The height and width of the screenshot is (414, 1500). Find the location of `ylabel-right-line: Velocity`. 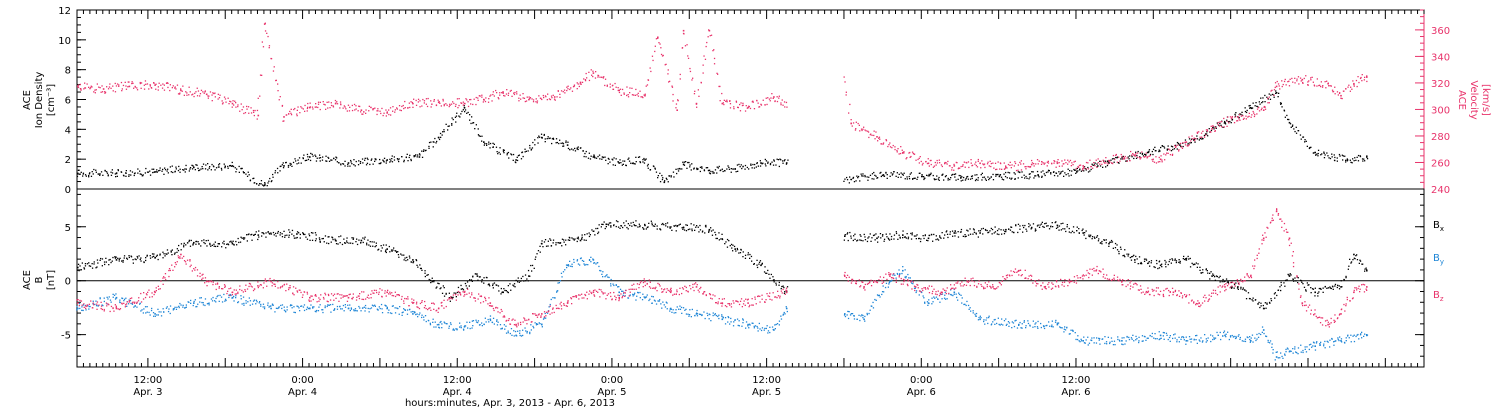

ylabel-right-line: Velocity is located at coordinates (1473, 99).